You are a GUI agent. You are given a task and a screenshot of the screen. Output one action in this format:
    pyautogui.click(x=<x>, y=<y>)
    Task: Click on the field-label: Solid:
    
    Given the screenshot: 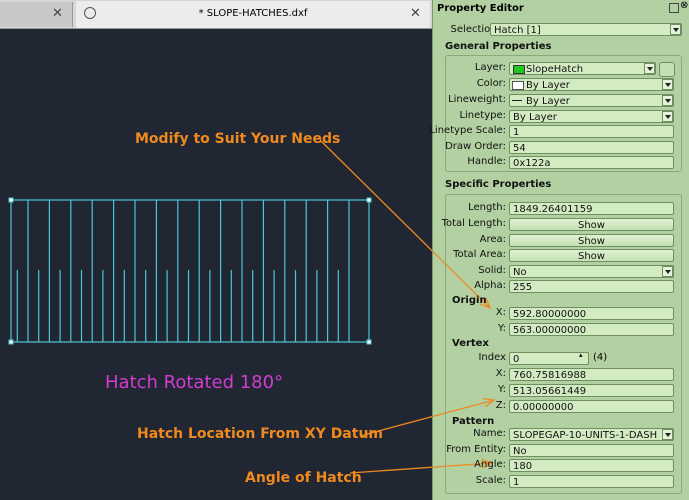 What is the action you would take?
    pyautogui.click(x=492, y=270)
    